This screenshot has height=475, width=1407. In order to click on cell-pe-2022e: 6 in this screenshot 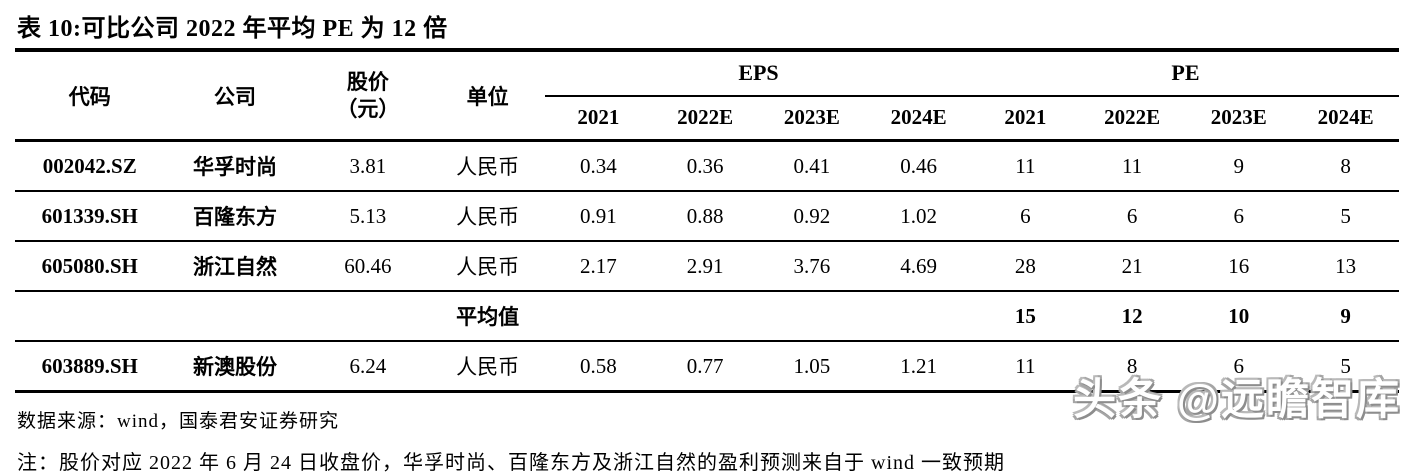, I will do `click(1132, 215)`.